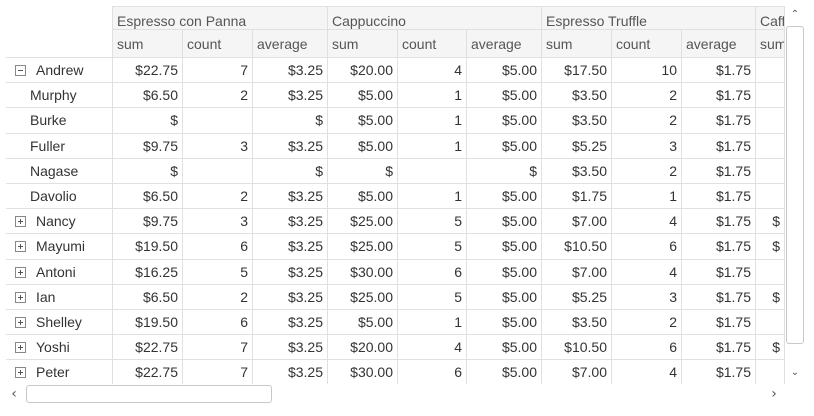 This screenshot has width=814, height=416. Describe the element at coordinates (59, 222) in the screenshot. I see `row-header-nancy: Nancy` at that location.